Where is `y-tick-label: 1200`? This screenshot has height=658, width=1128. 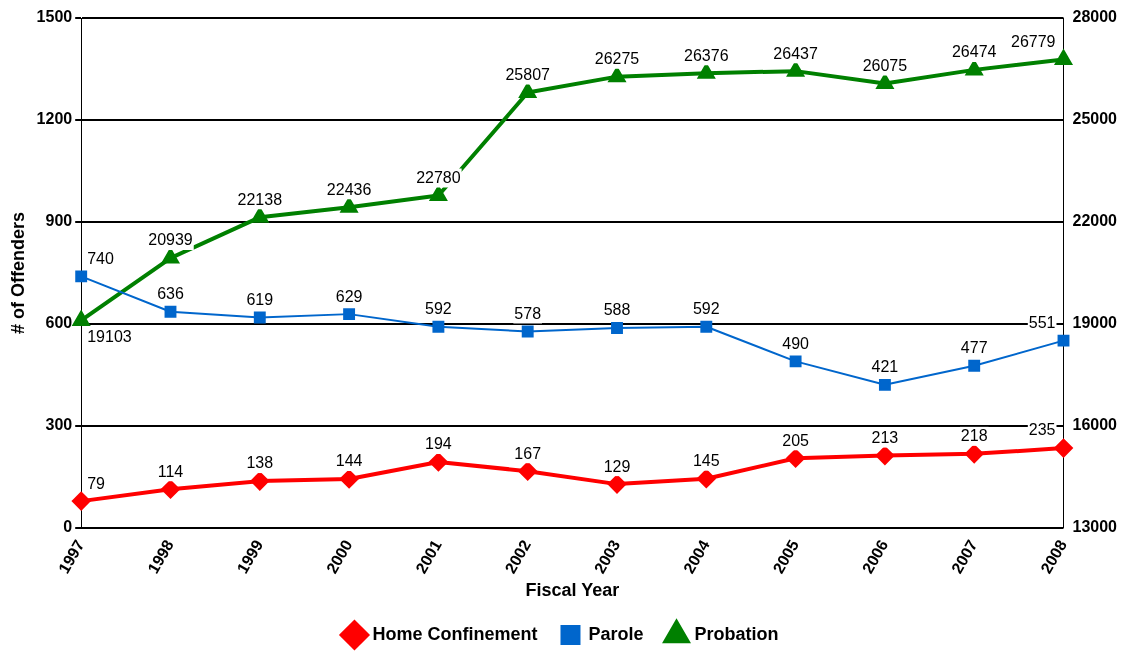
y-tick-label: 1200 is located at coordinates (54, 119).